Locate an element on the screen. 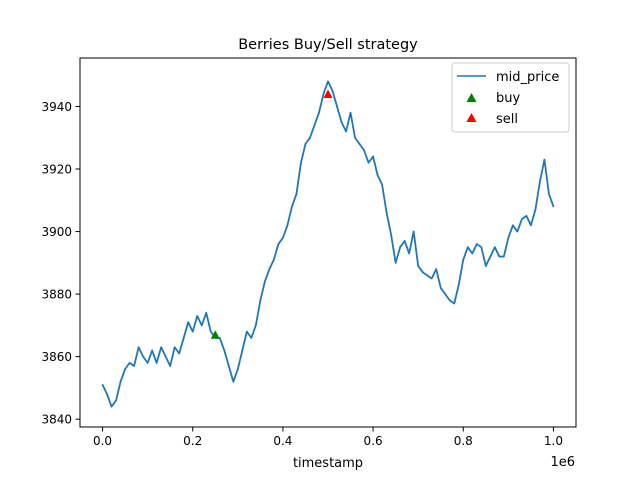 Image resolution: width=640 pixels, height=480 pixels. y-tick-label: 3840 is located at coordinates (56, 420).